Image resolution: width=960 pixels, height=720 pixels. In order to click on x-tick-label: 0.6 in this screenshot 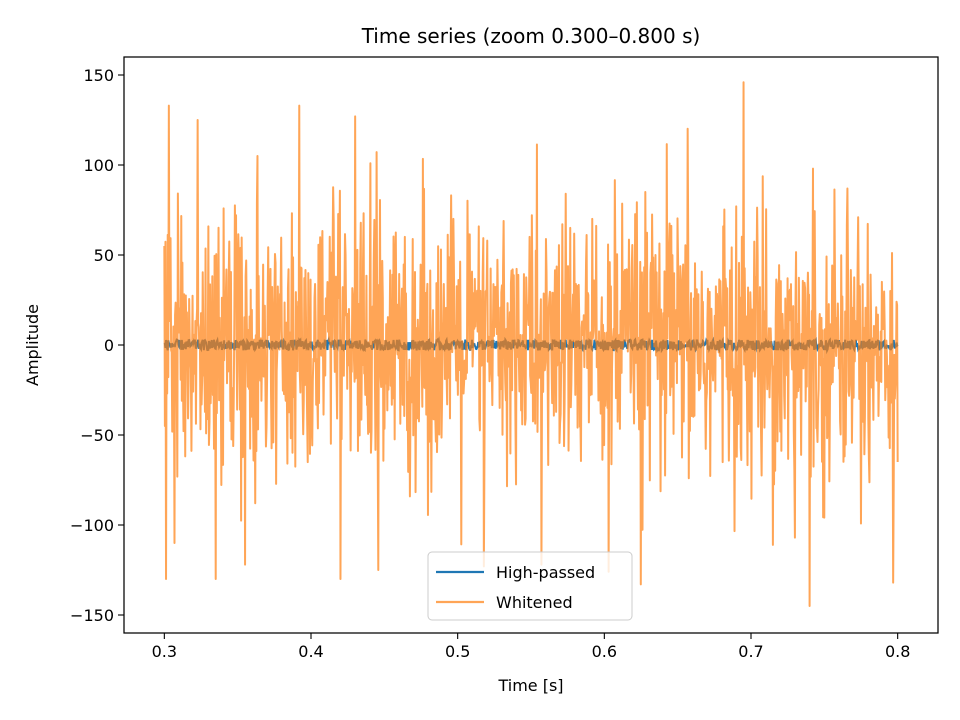, I will do `click(604, 651)`.